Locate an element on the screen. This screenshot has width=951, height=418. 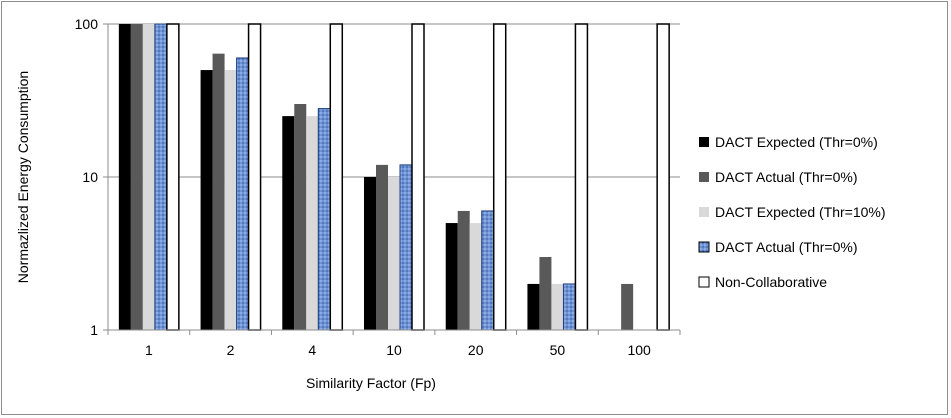
x-tick-label: 100 is located at coordinates (639, 350).